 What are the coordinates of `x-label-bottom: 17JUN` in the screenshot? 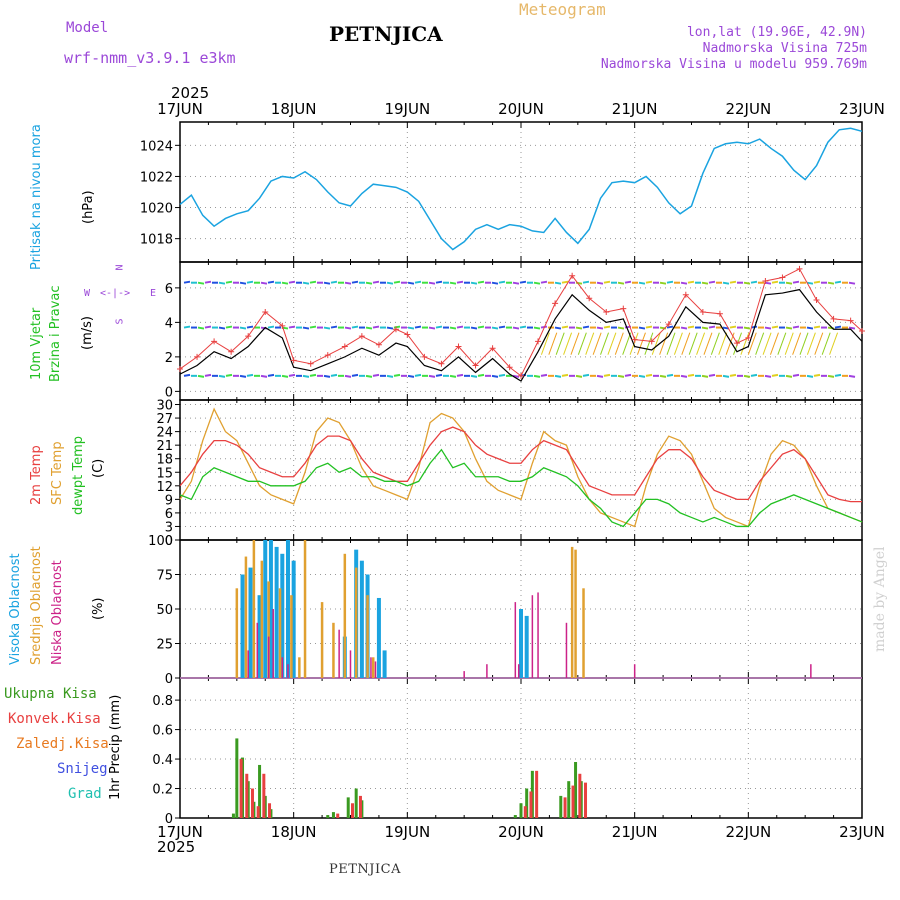 It's located at (180, 832).